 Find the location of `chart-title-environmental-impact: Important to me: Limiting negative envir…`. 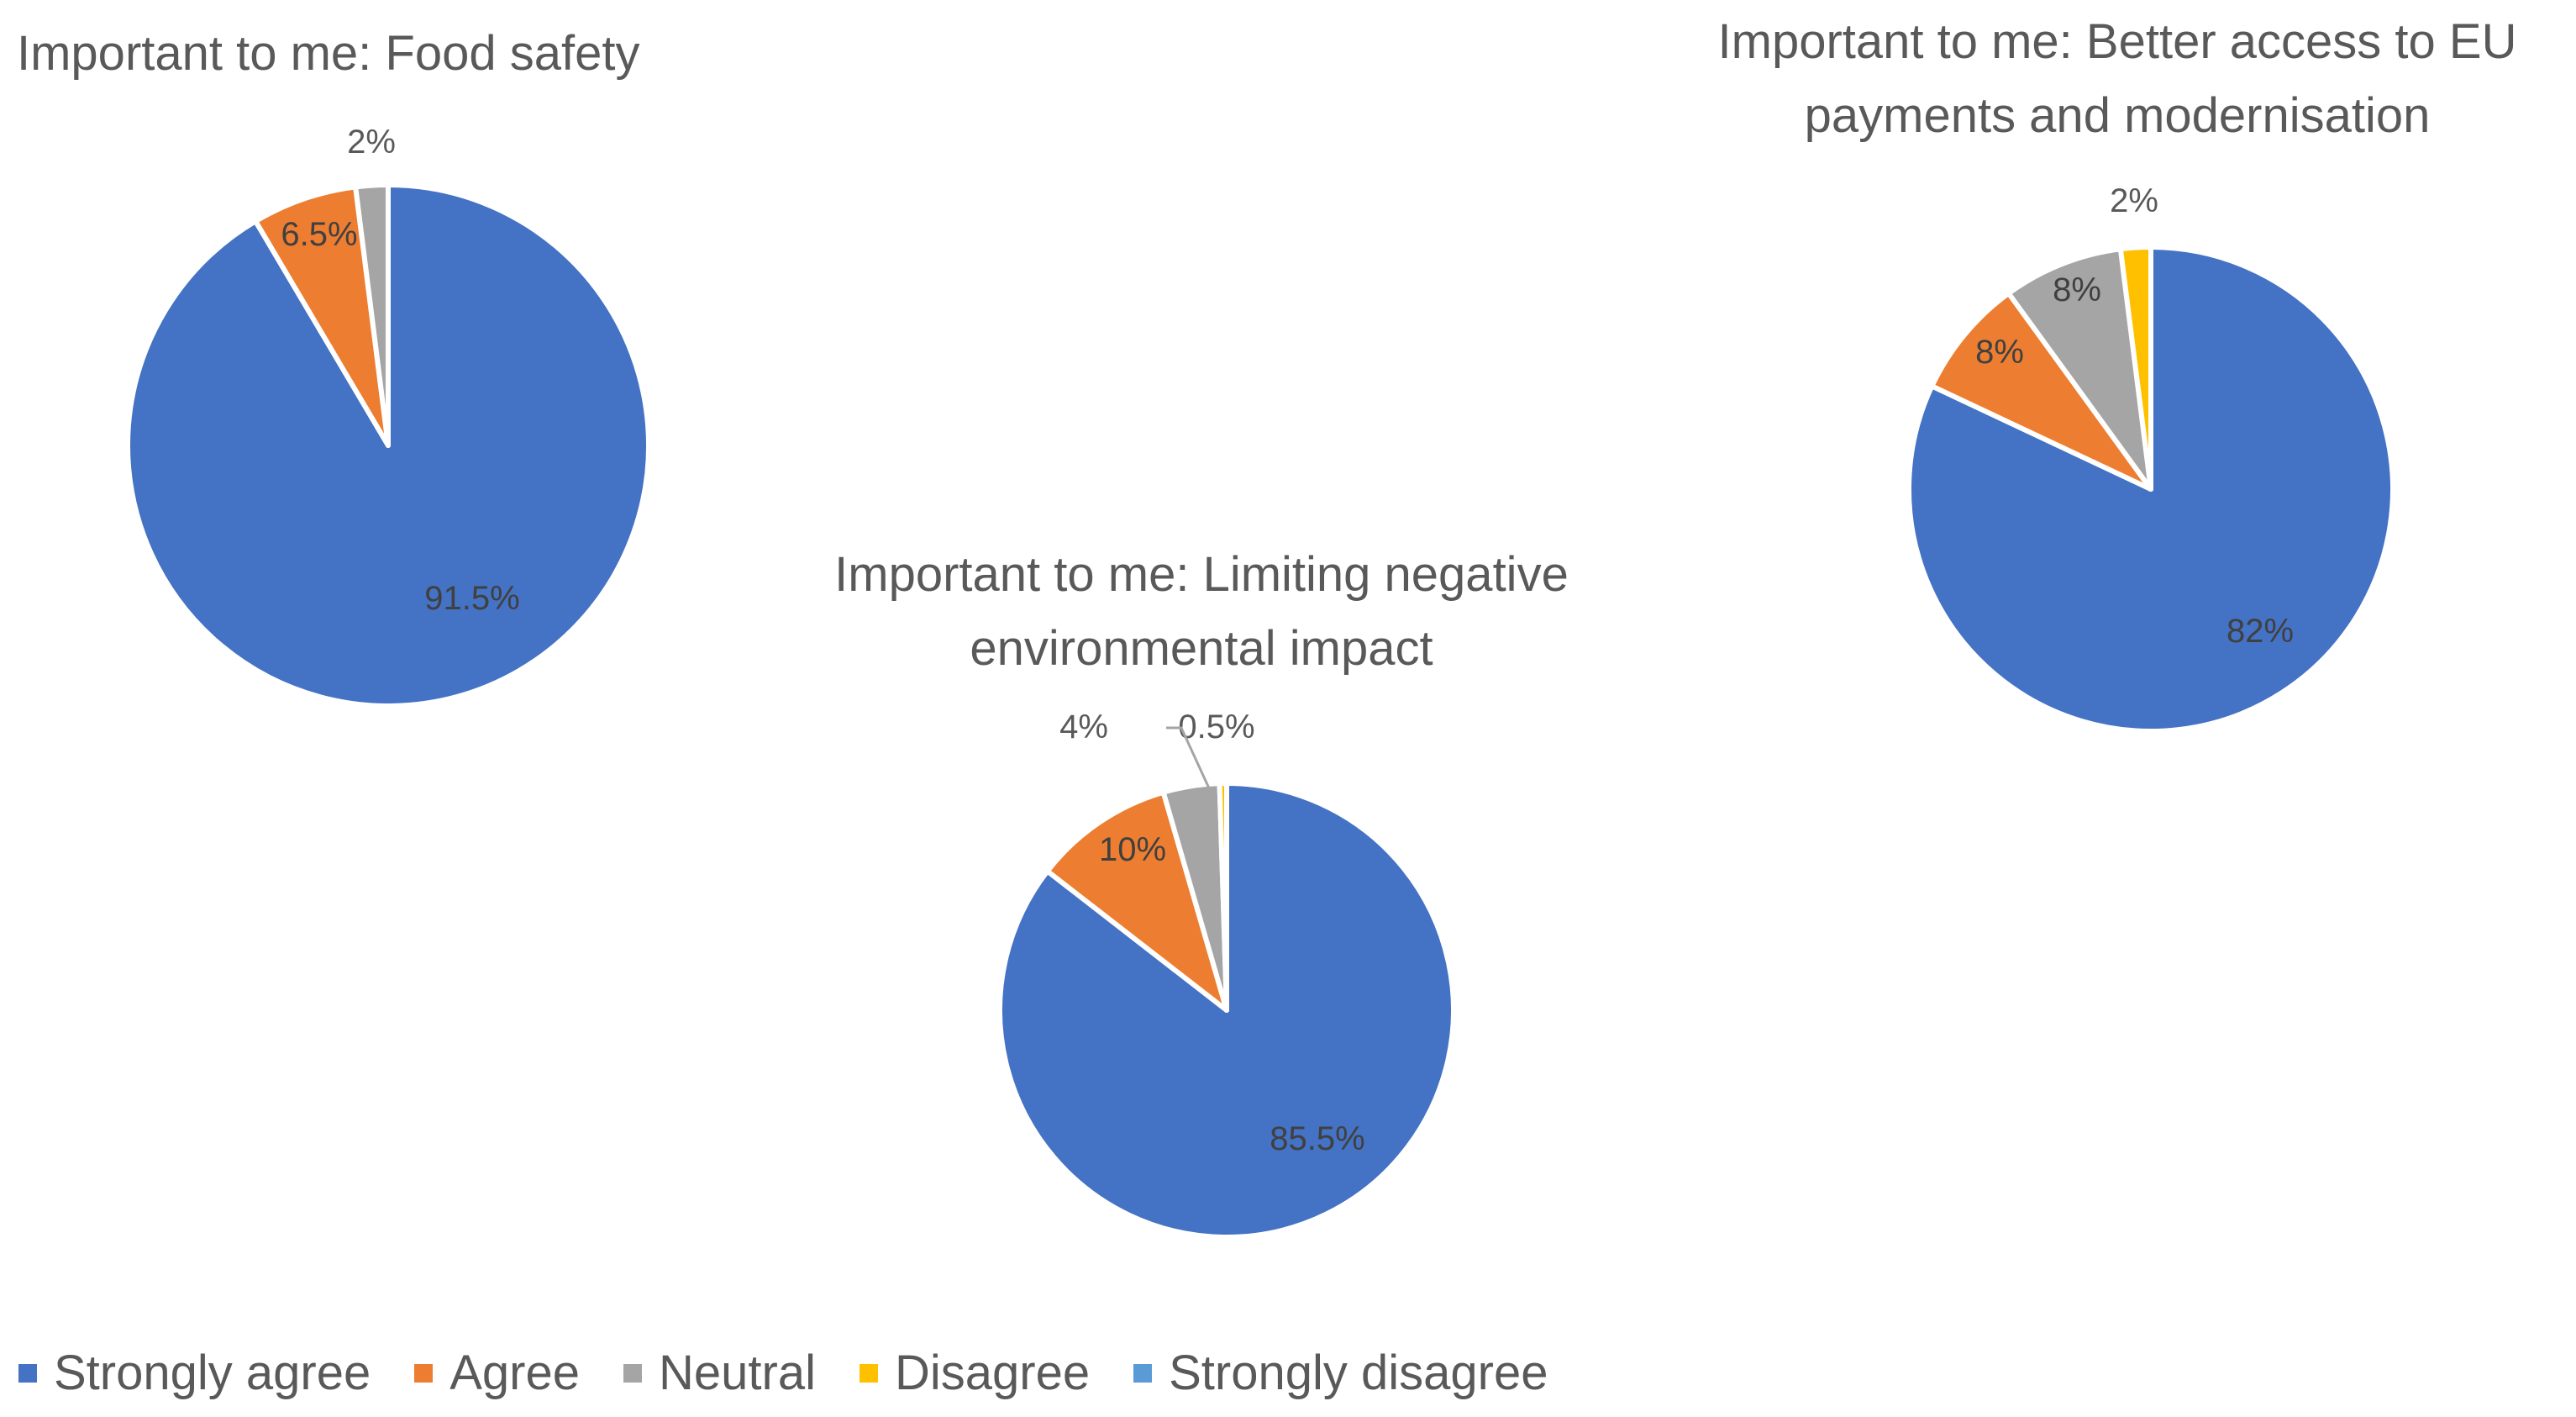

chart-title-environmental-impact: Important to me: Limiting negative envir… is located at coordinates (1201, 612).